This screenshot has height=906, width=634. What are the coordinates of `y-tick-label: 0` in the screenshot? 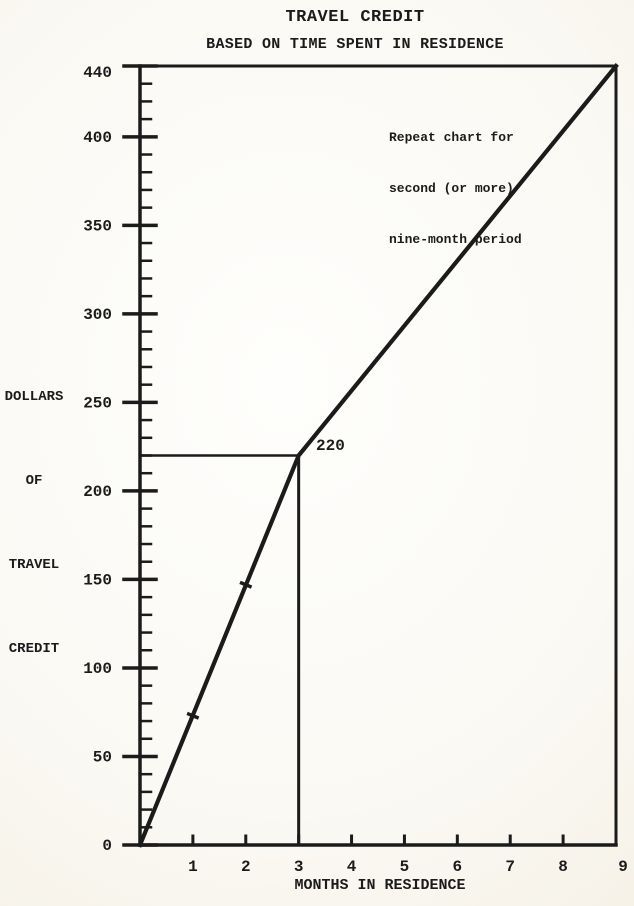 It's located at (107, 846).